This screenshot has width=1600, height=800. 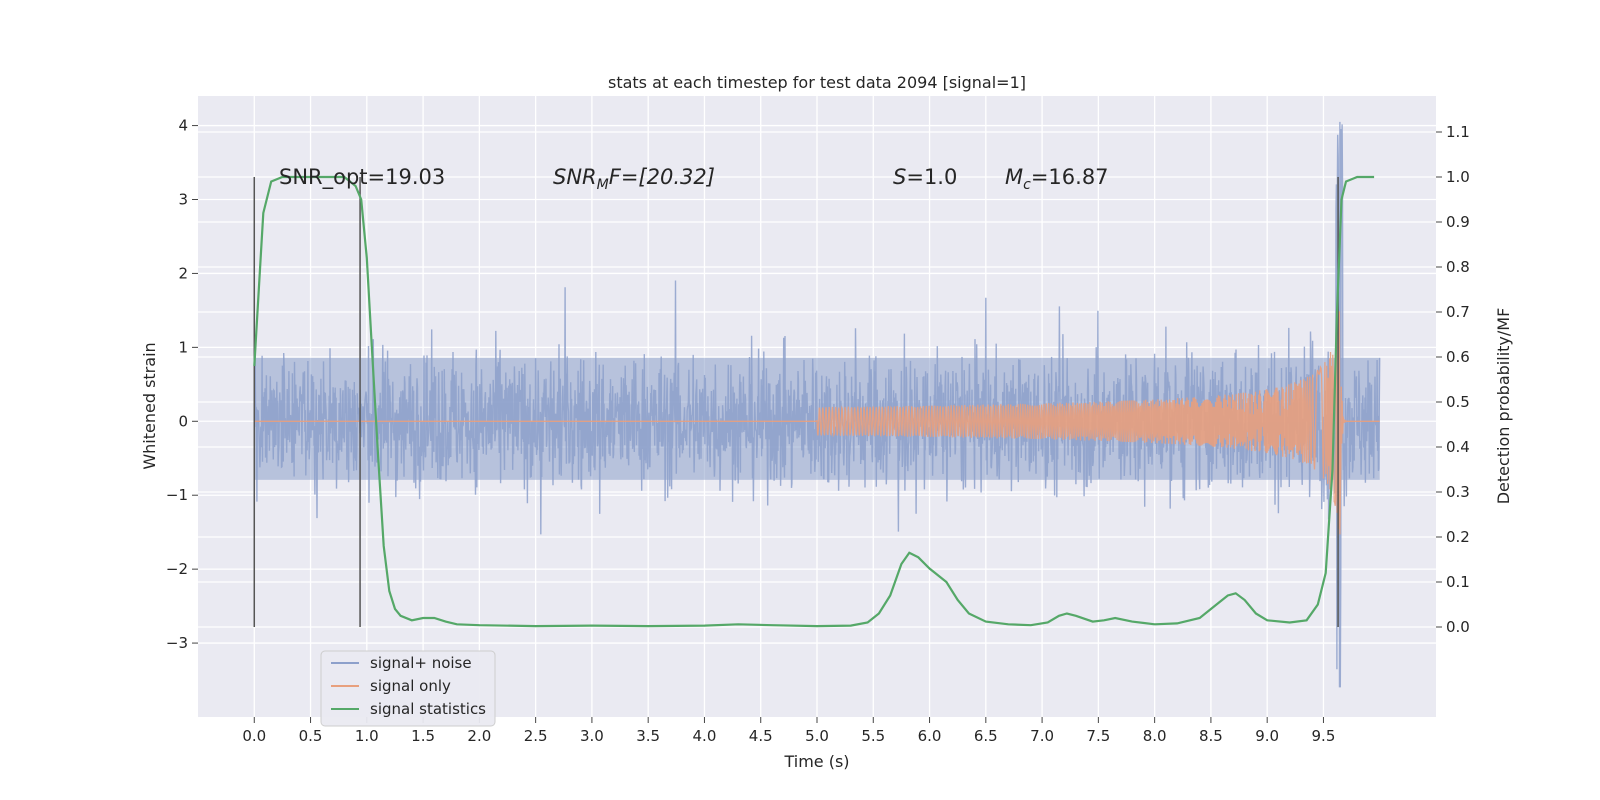 I want to click on legend-label-noise: signal+ noise, so click(x=421, y=663).